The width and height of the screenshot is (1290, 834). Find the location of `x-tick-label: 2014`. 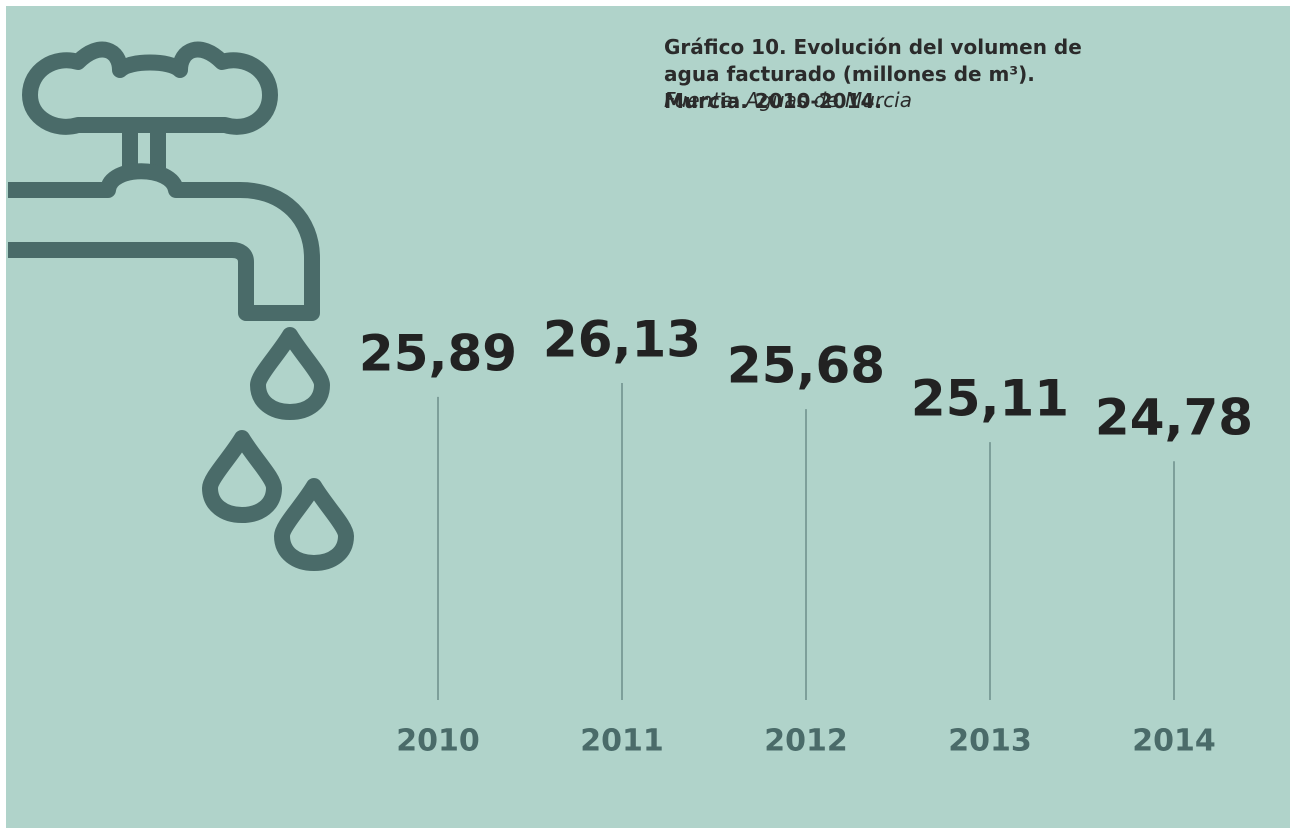

x-tick-label: 2014 is located at coordinates (1174, 741).